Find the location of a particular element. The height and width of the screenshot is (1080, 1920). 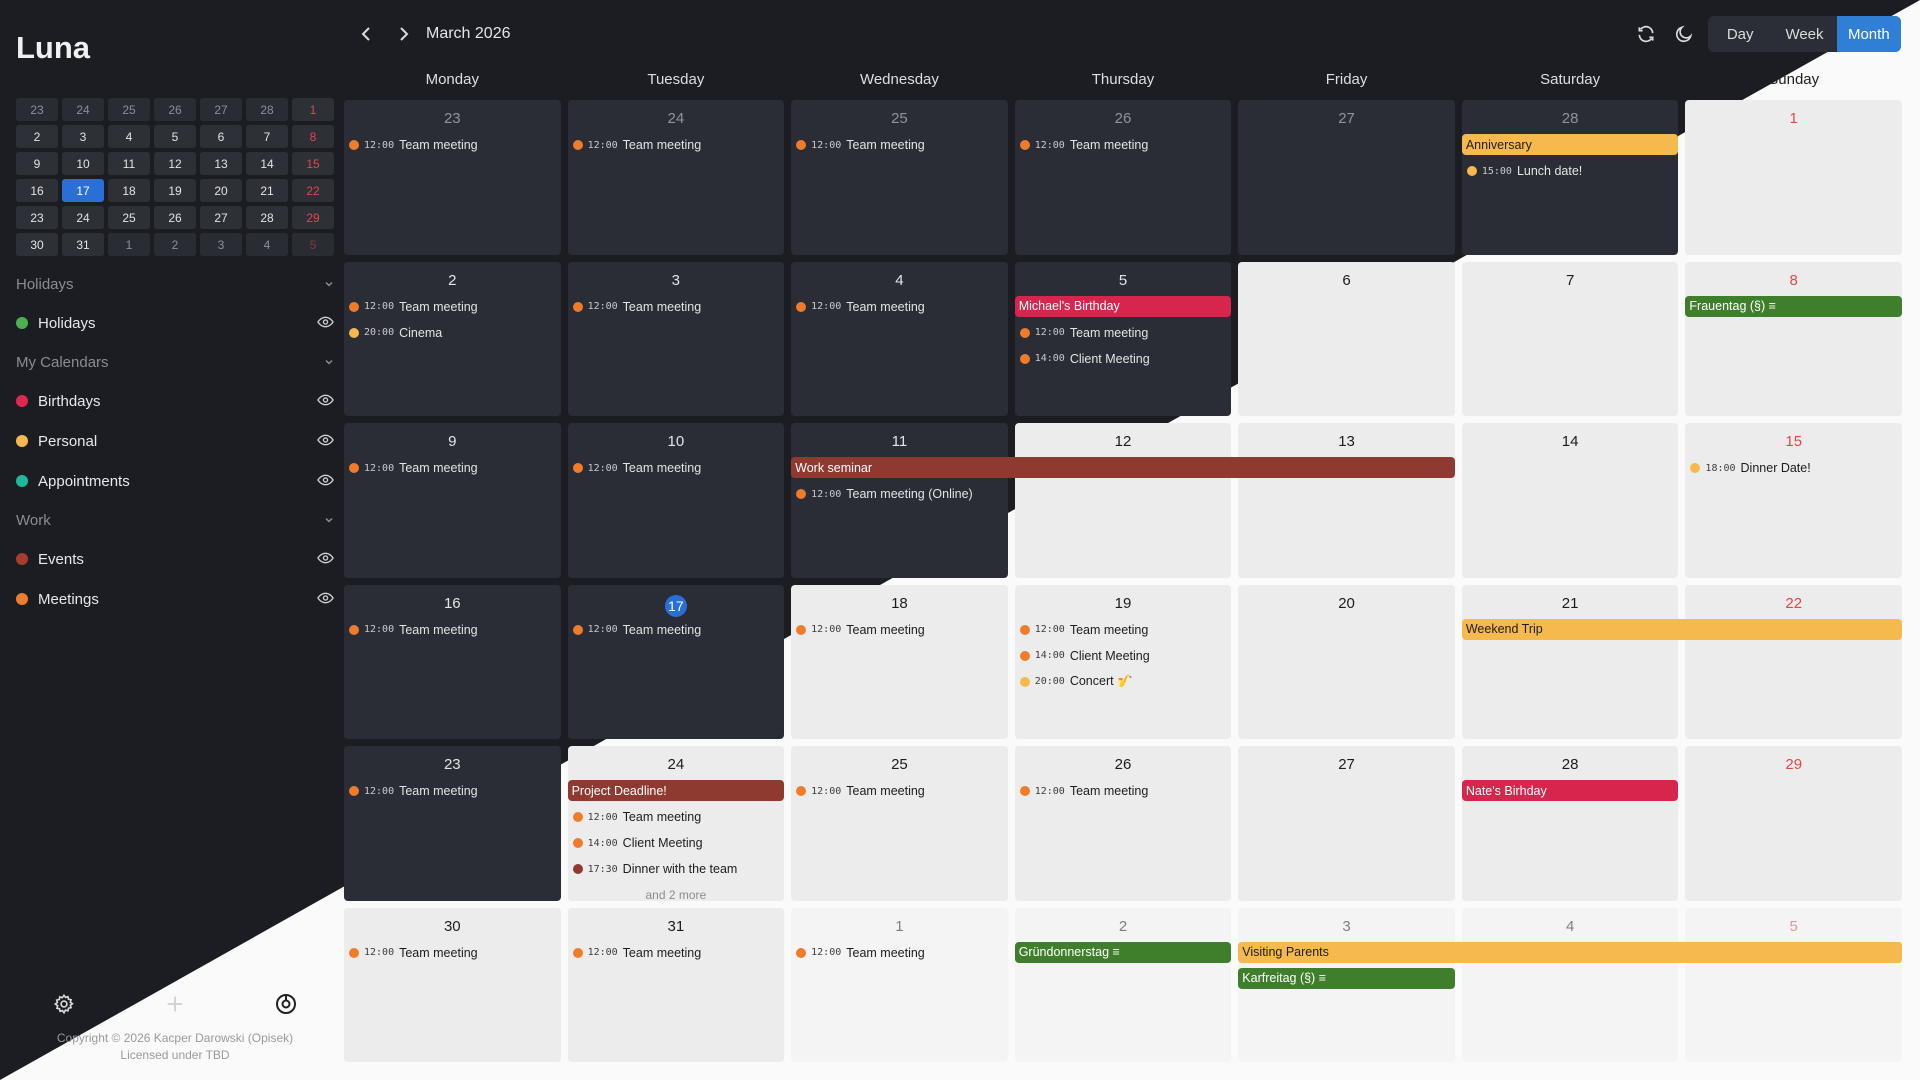

calendar-item: Birthdays is located at coordinates (175, 401).